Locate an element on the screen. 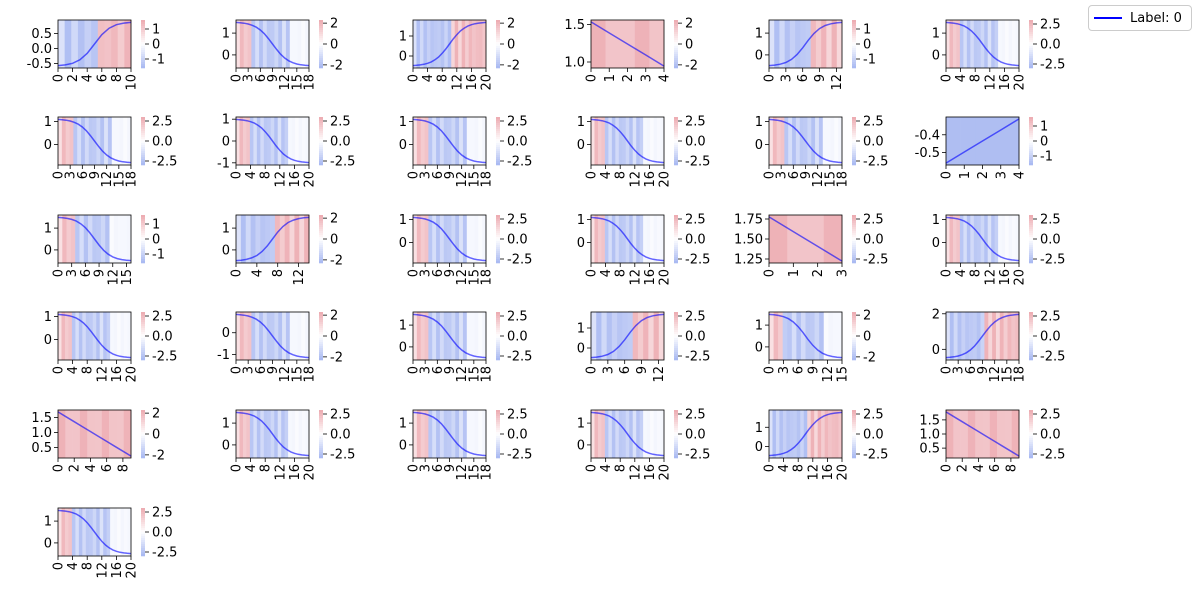 The image size is (1200, 600). x-tick-label: 8 is located at coordinates (621, 273).